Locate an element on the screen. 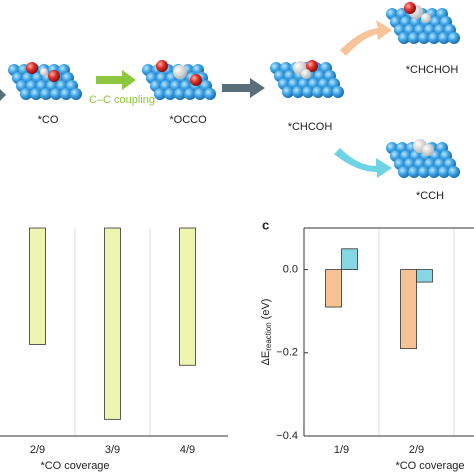 This screenshot has height=474, width=474. species-label: *CHCHOH is located at coordinates (432, 70).